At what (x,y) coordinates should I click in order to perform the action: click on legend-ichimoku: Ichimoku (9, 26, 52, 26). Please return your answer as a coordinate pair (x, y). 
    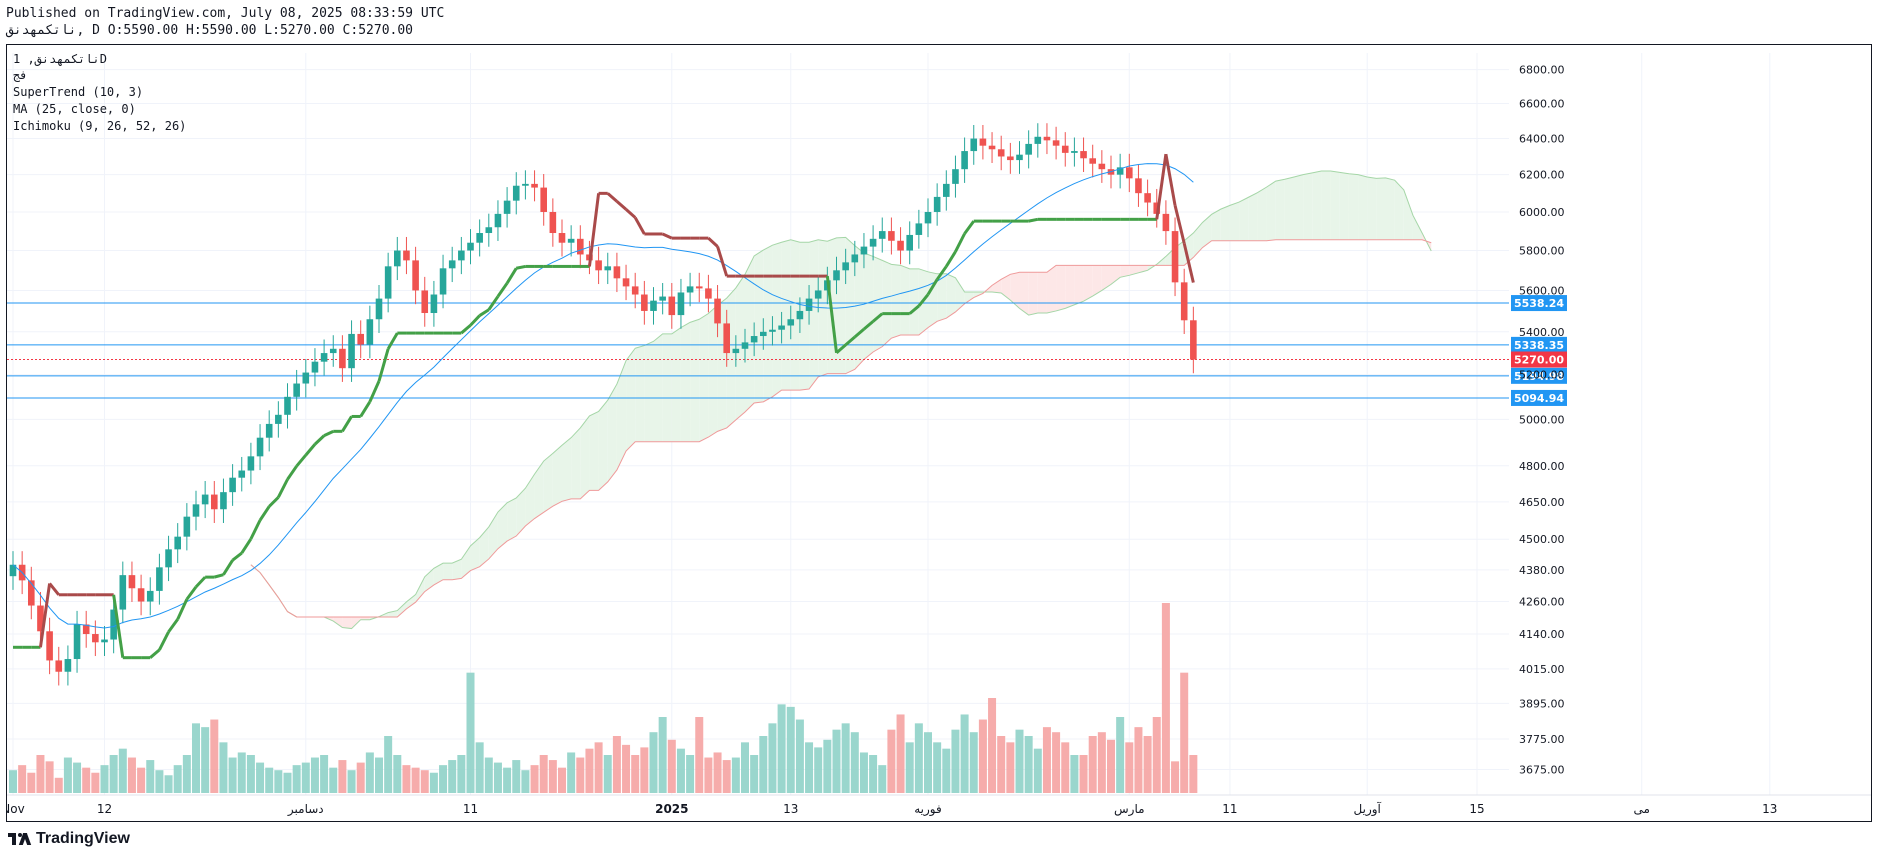
    Looking at the image, I should click on (99, 126).